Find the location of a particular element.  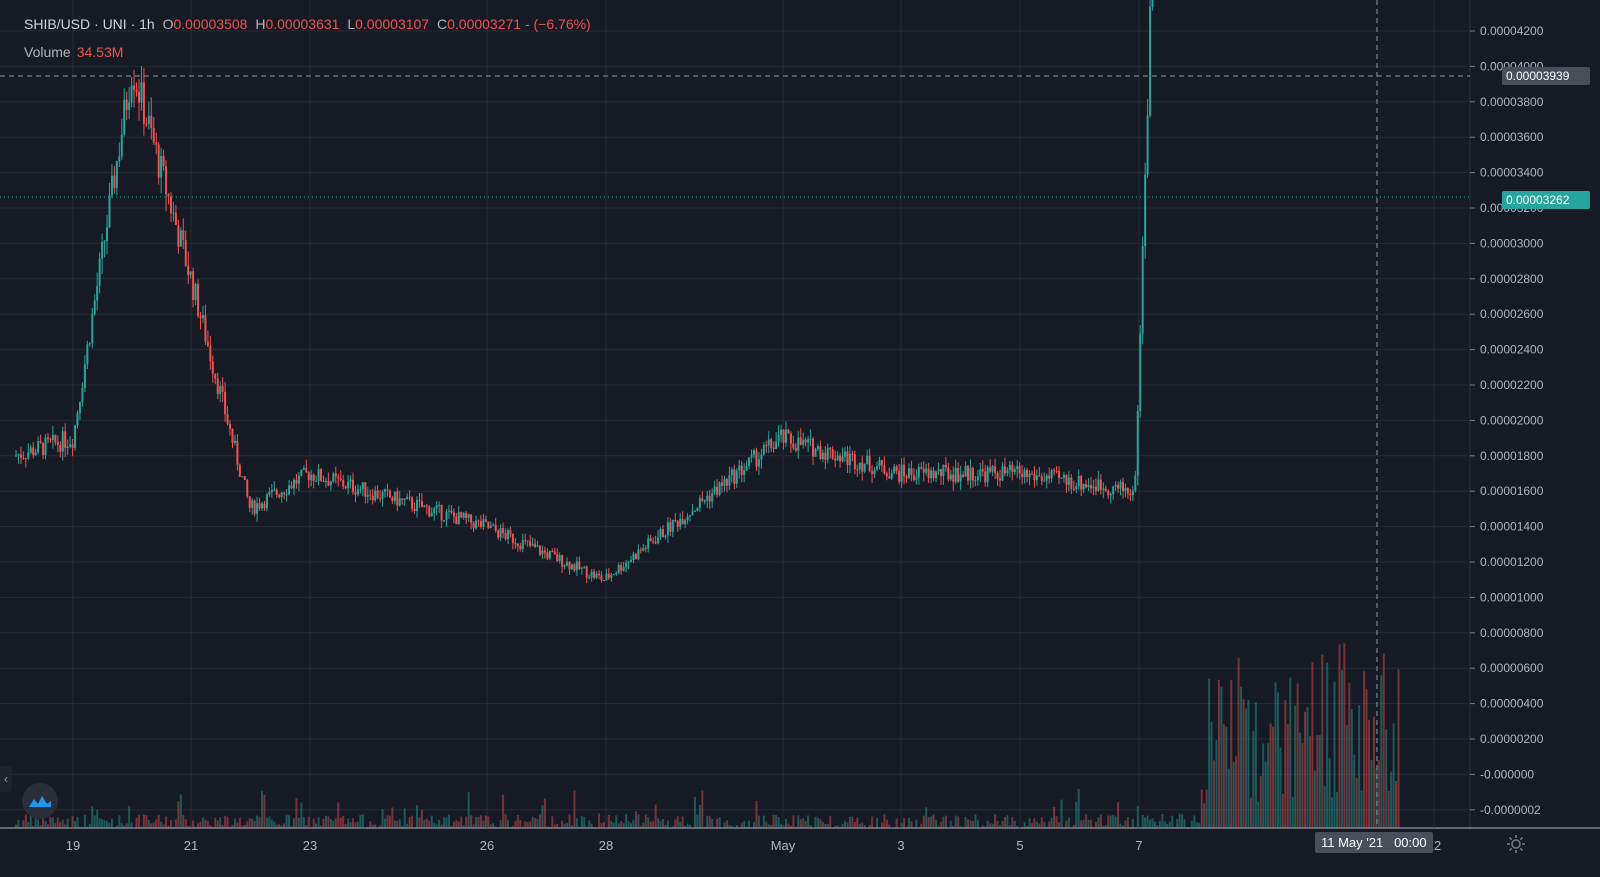

y-tick-label: 0.00001000 is located at coordinates (1512, 597).